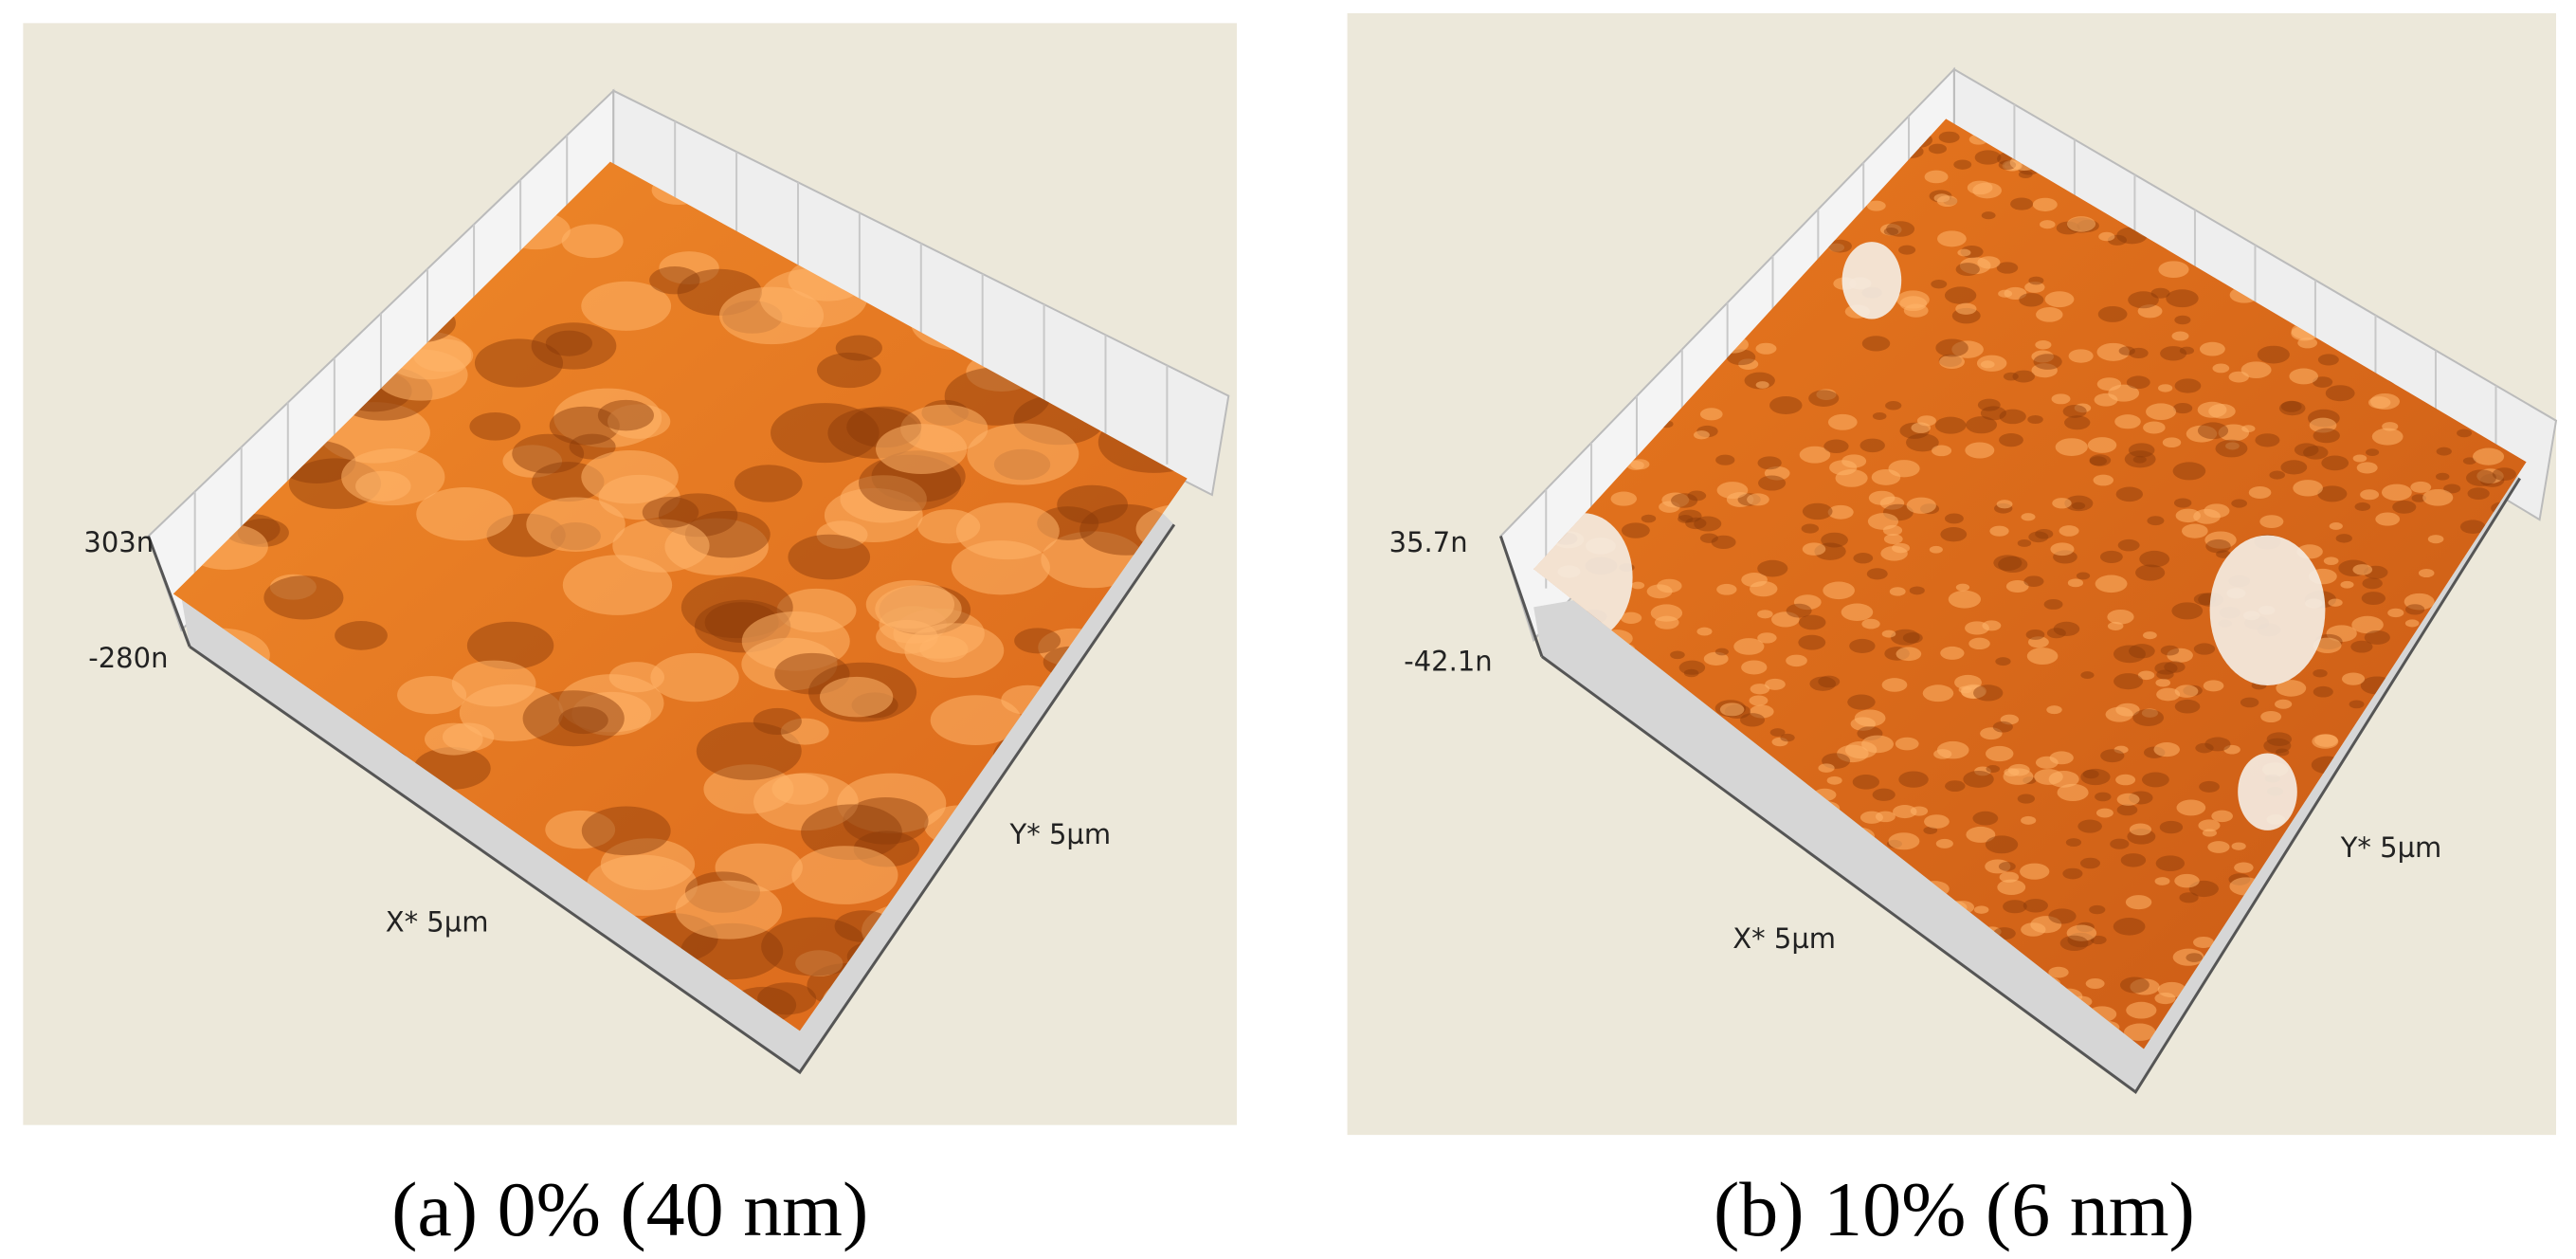 The height and width of the screenshot is (1259, 2576). What do you see at coordinates (128, 658) in the screenshot?
I see `z-min-label: -280n` at bounding box center [128, 658].